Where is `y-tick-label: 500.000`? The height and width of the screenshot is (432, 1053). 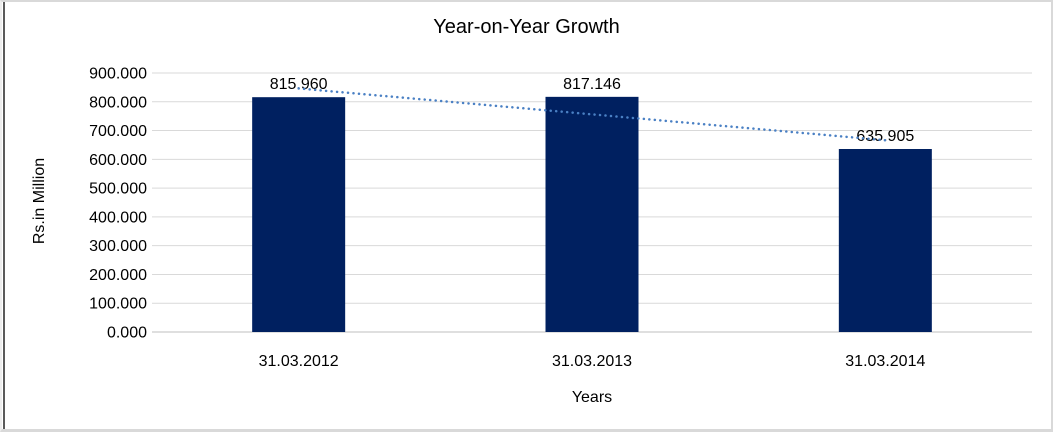
y-tick-label: 500.000 is located at coordinates (118, 189).